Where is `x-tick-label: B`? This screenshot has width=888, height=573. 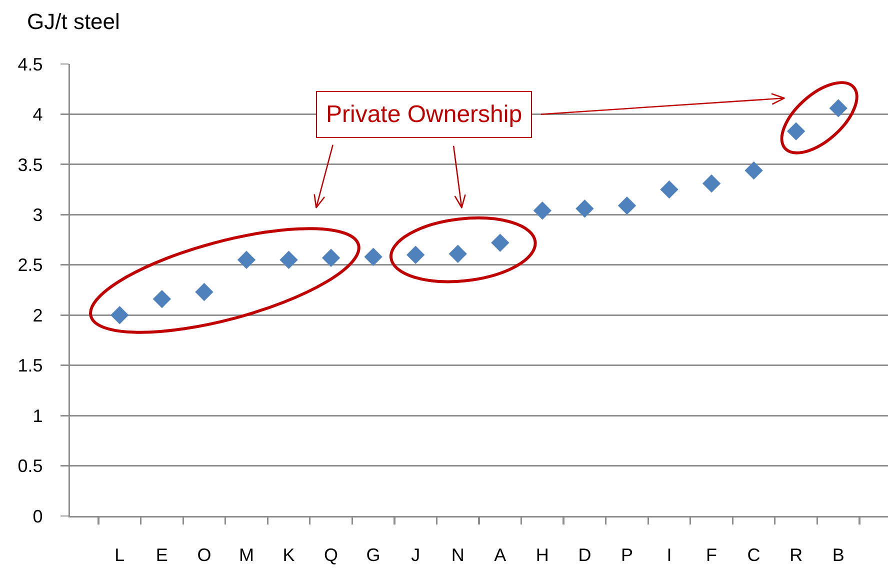
x-tick-label: B is located at coordinates (838, 555).